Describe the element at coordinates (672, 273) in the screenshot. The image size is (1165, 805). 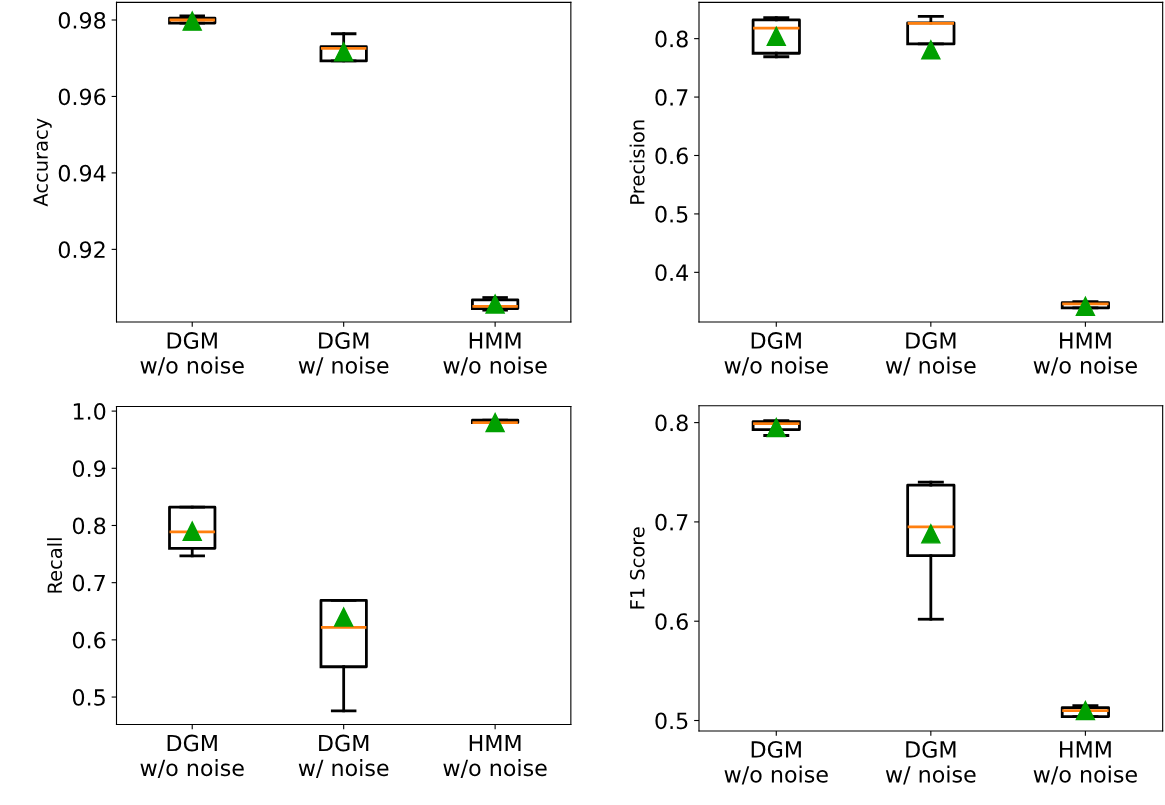
I see `y-tick-label: 0.4` at that location.